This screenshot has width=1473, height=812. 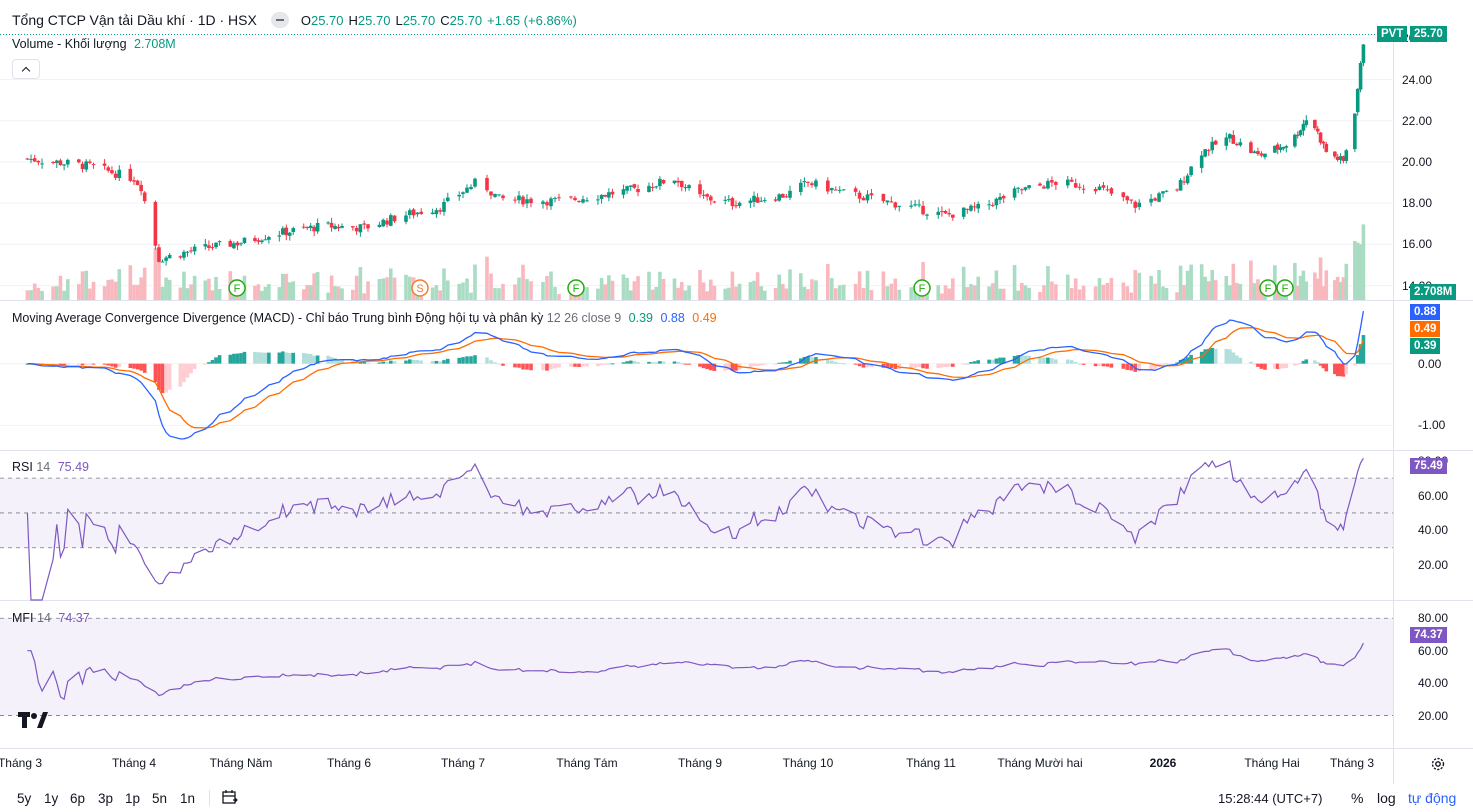 What do you see at coordinates (532, 20) in the screenshot?
I see `change-value: +1.65 (+6.86%)` at bounding box center [532, 20].